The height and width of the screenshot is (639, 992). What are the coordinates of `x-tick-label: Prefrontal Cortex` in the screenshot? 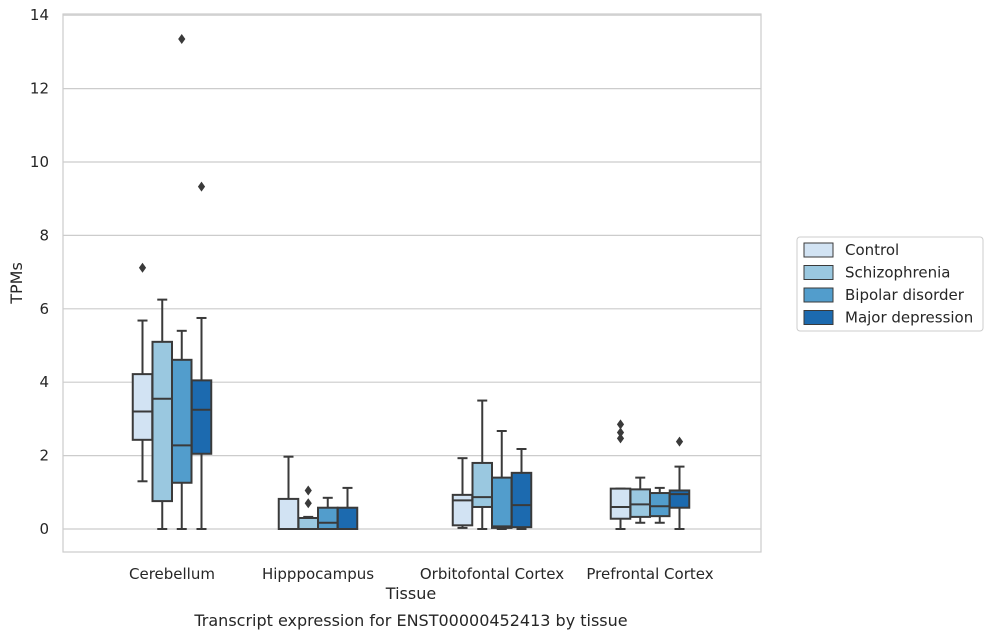 It's located at (649, 574).